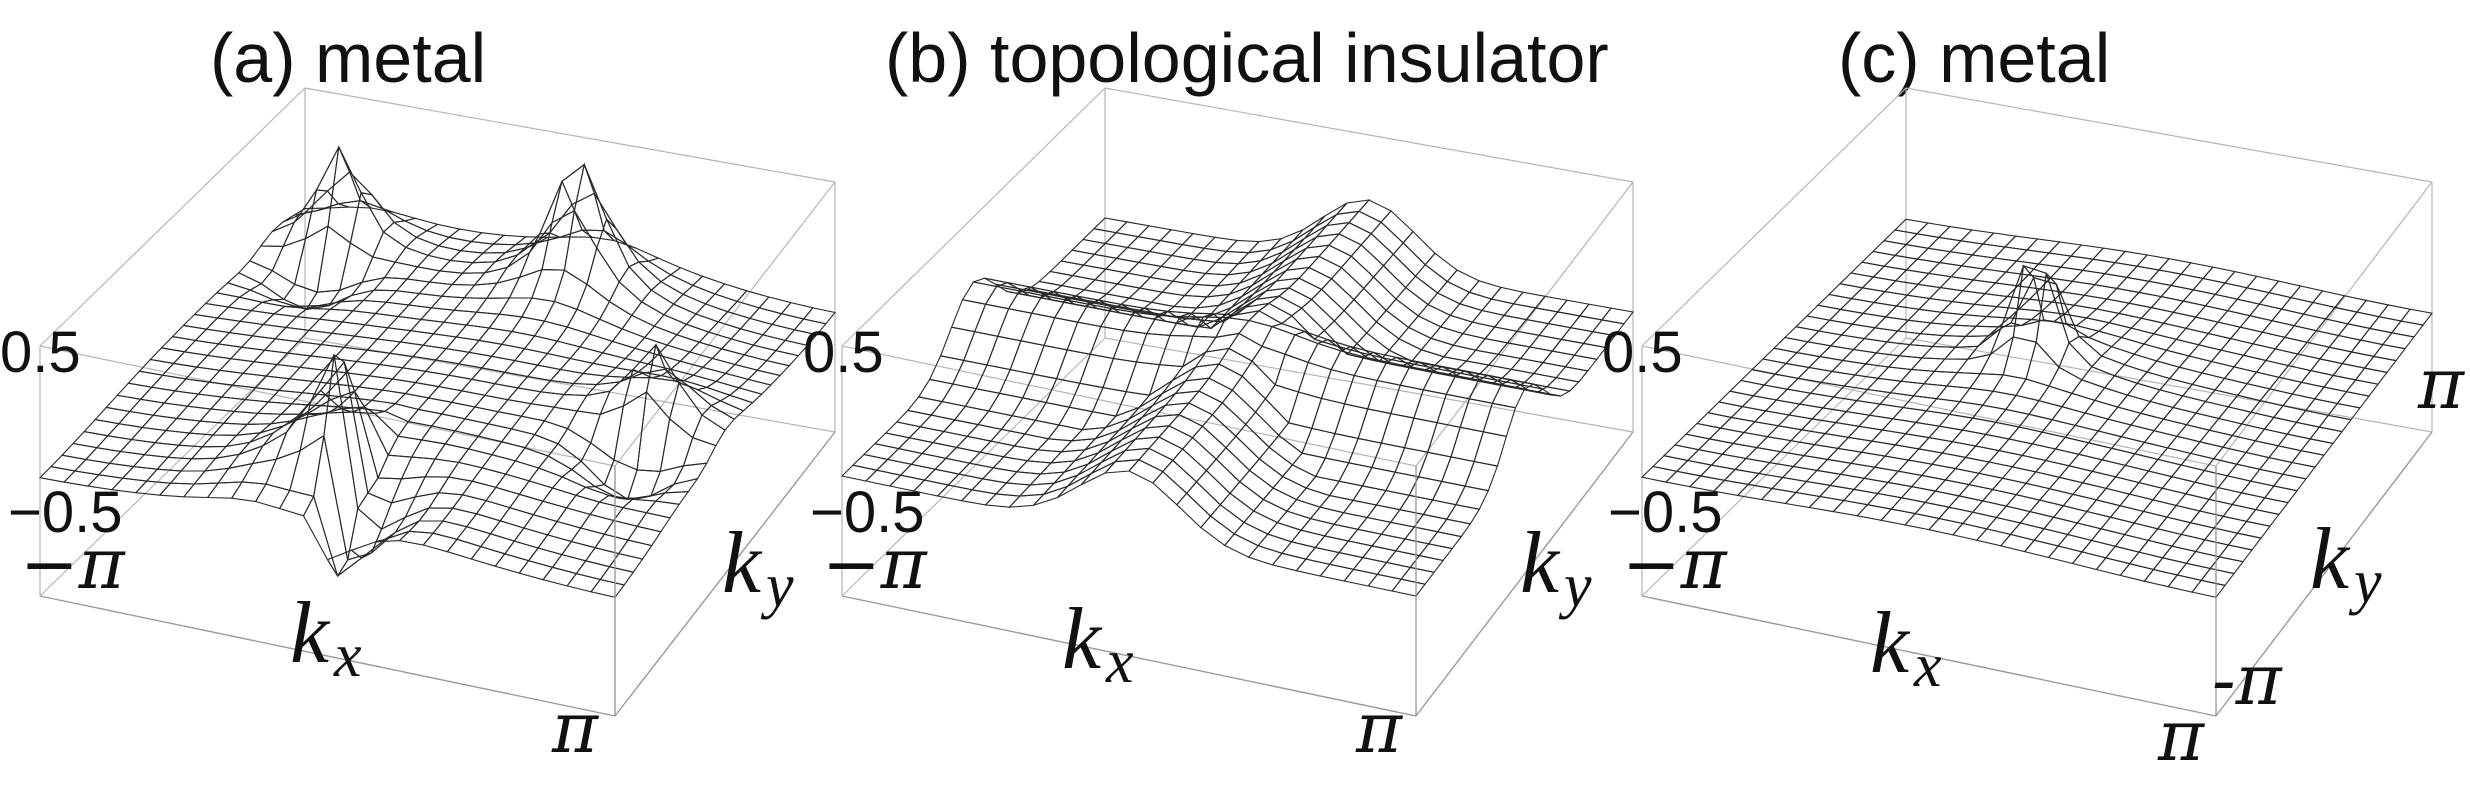 Image resolution: width=2470 pixels, height=792 pixels. What do you see at coordinates (1129, 656) in the screenshot?
I see `panel-b-box-front-edge` at bounding box center [1129, 656].